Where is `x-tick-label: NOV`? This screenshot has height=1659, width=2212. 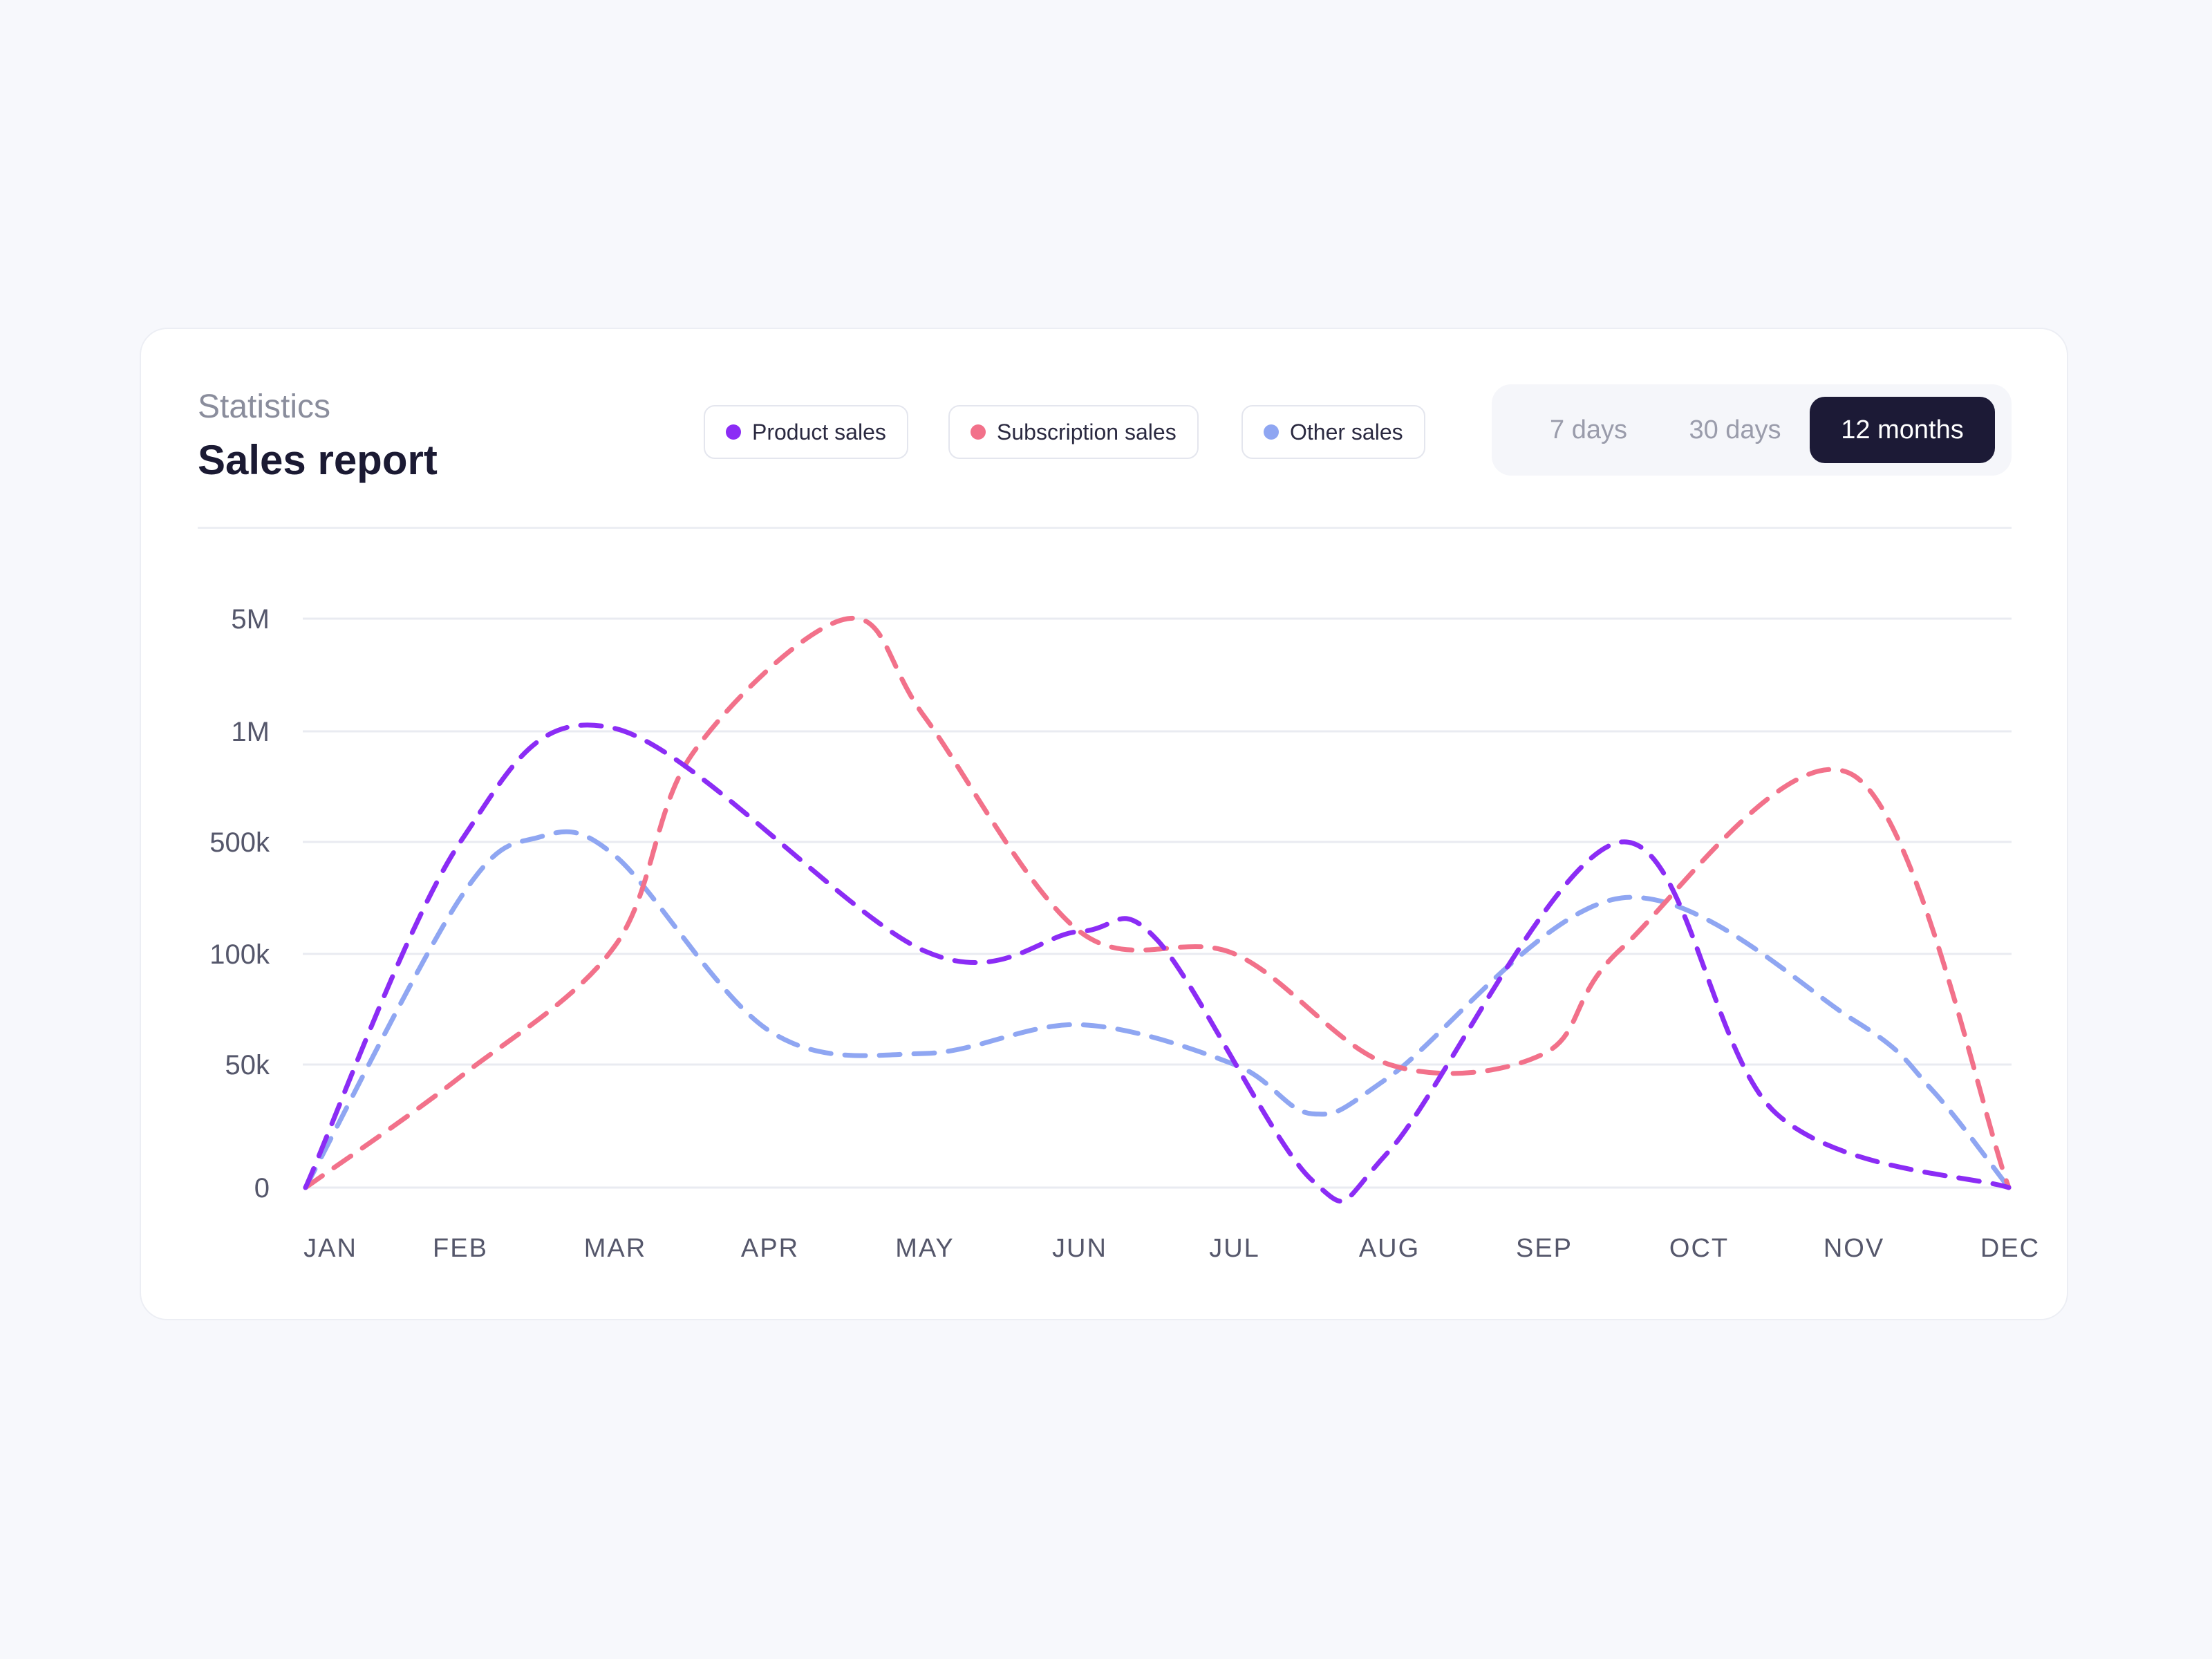 x-tick-label: NOV is located at coordinates (1854, 1248).